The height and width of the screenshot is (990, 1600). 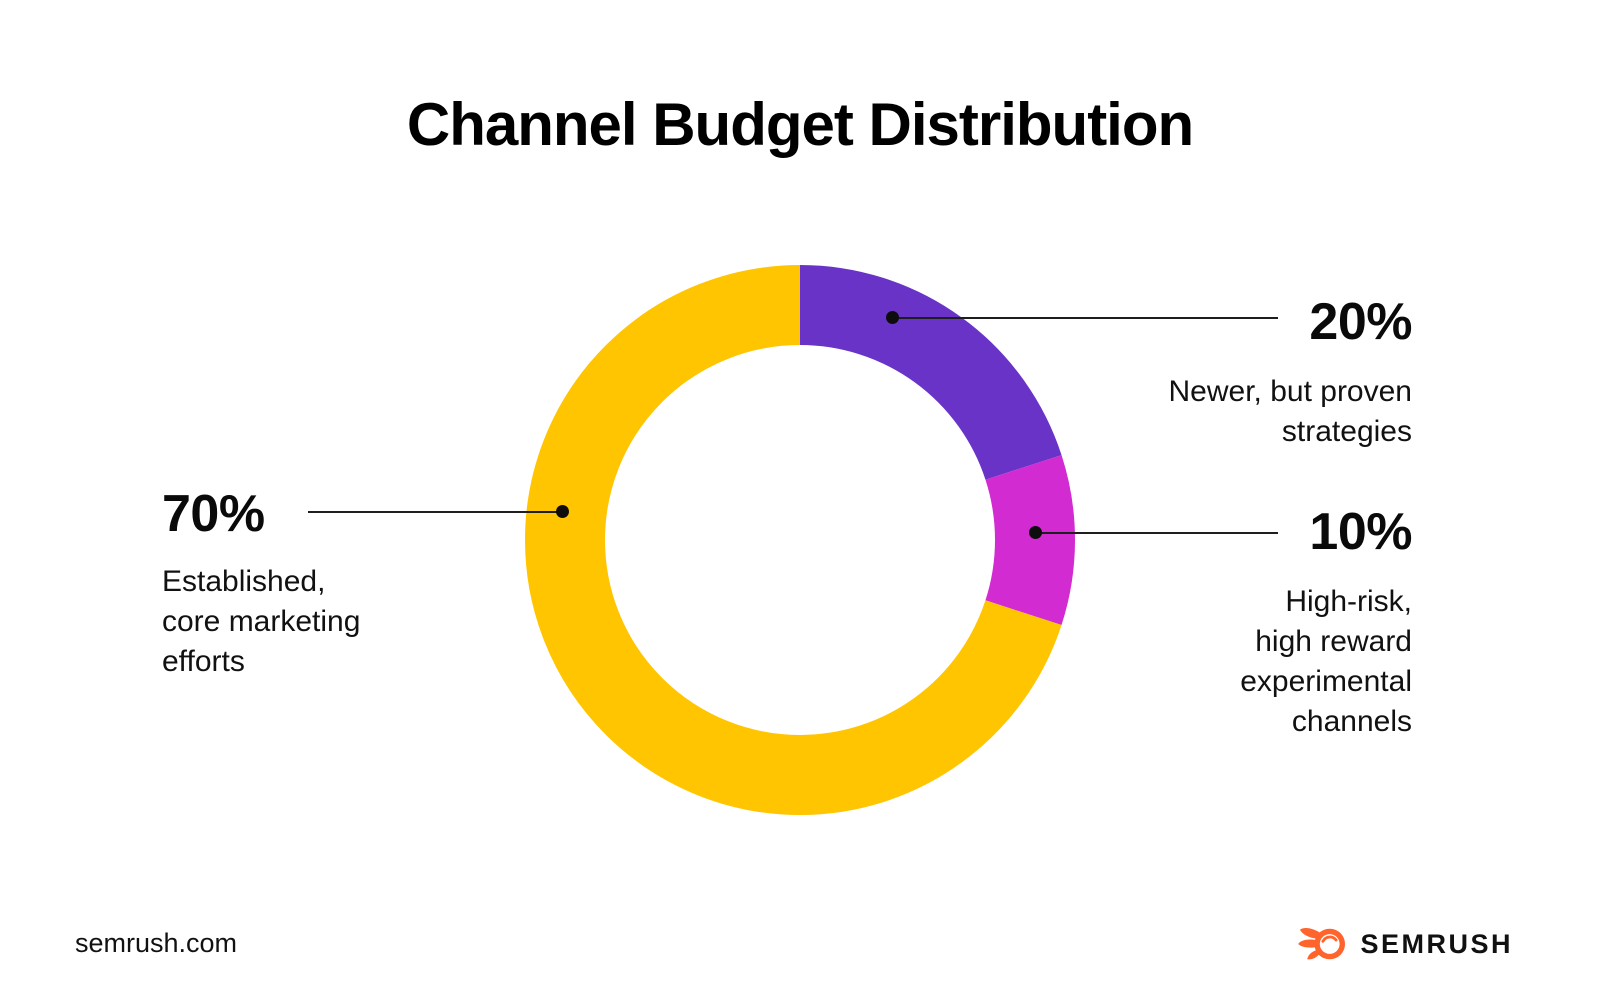 What do you see at coordinates (156, 943) in the screenshot?
I see `website-url: semrush.com` at bounding box center [156, 943].